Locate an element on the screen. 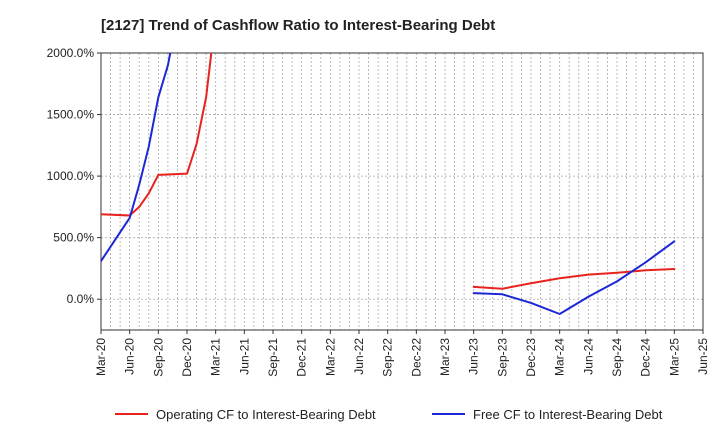 The image size is (720, 440). y-tick-label: 1000.0% is located at coordinates (71, 176).